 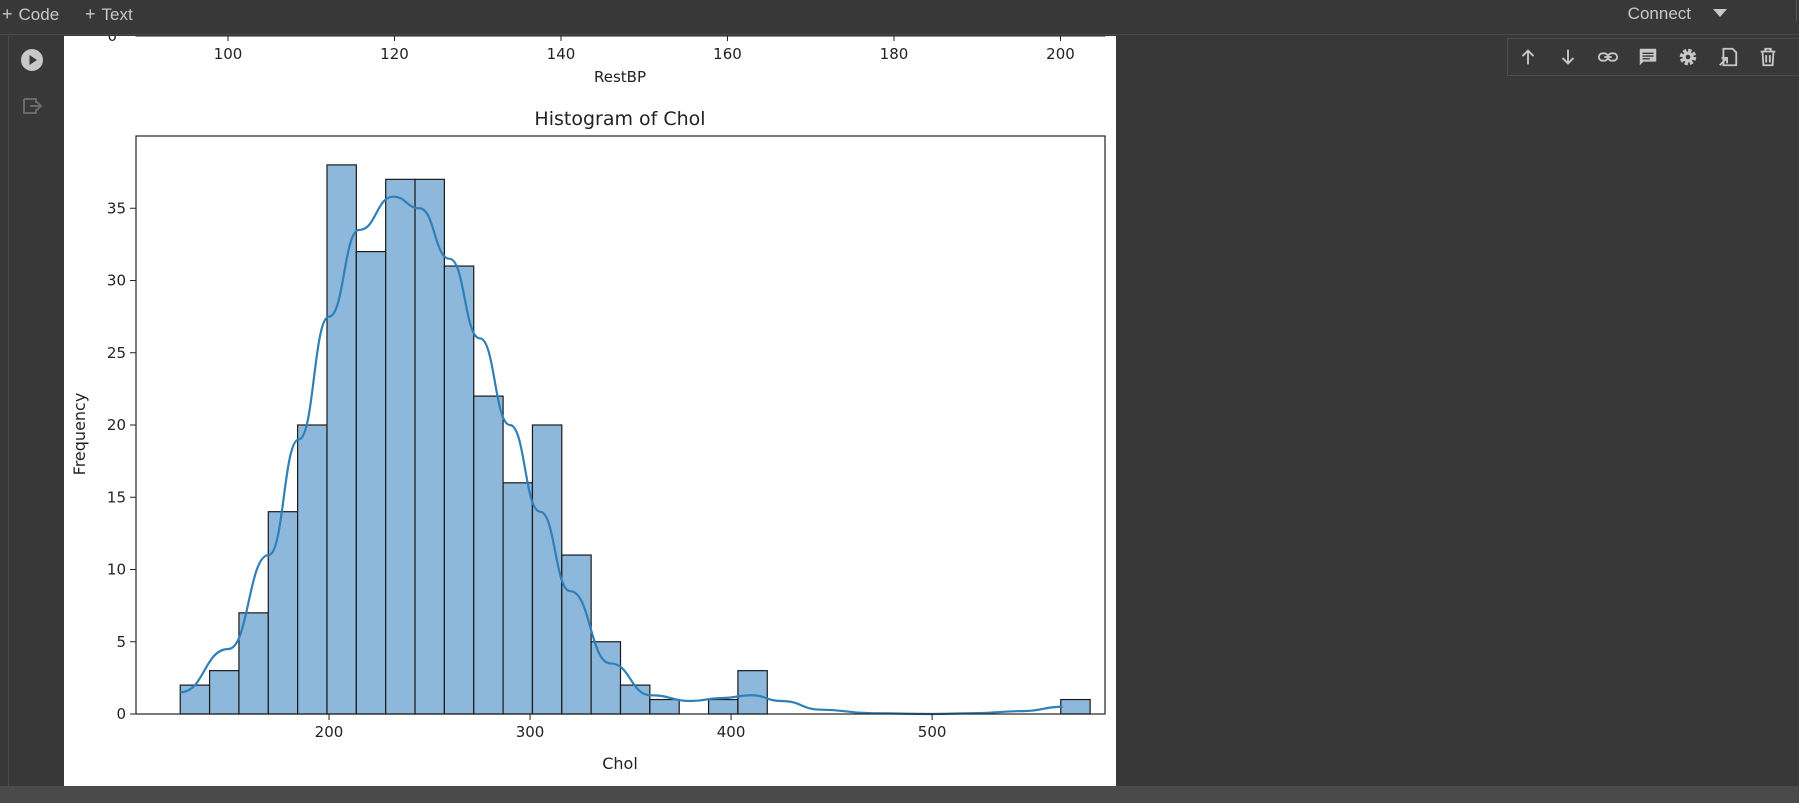 I want to click on prev-x-label: RestBP, so click(x=620, y=77).